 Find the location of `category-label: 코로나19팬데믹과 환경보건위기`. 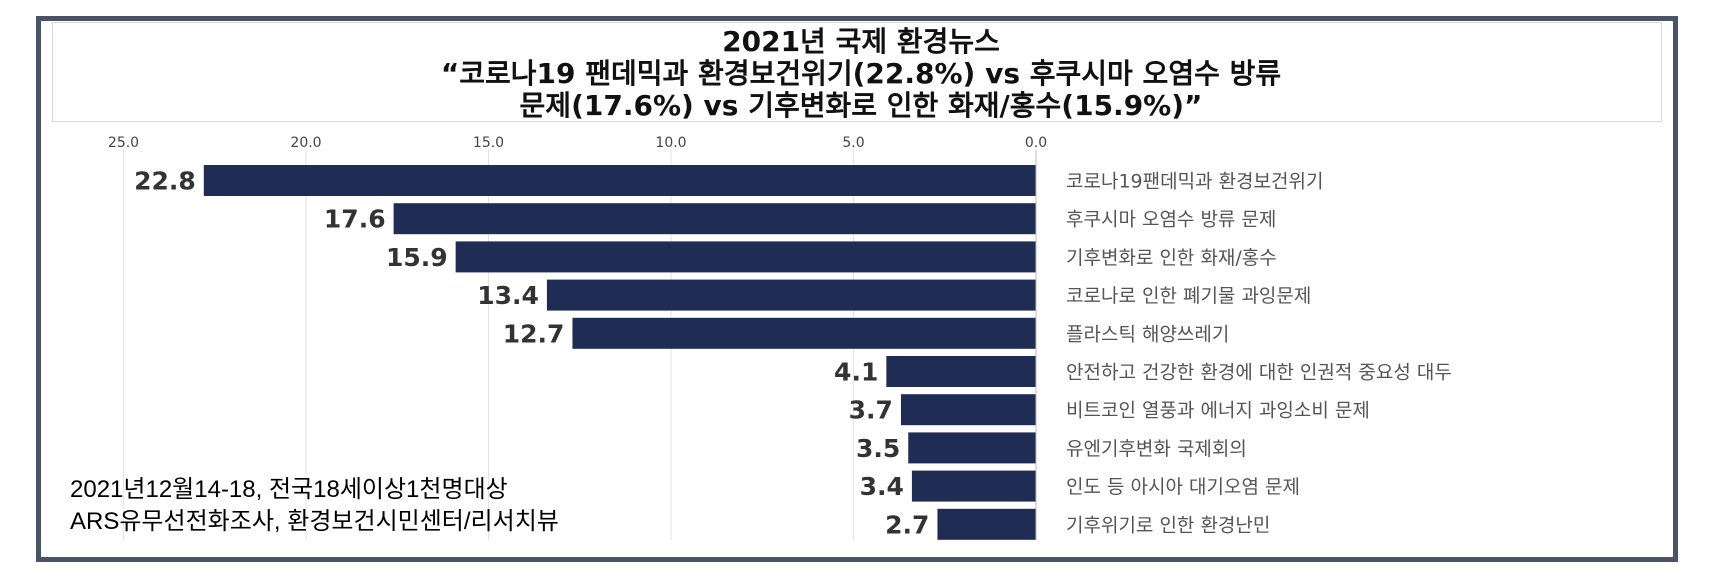

category-label: 코로나19팬데믹과 환경보건위기 is located at coordinates (1194, 182).